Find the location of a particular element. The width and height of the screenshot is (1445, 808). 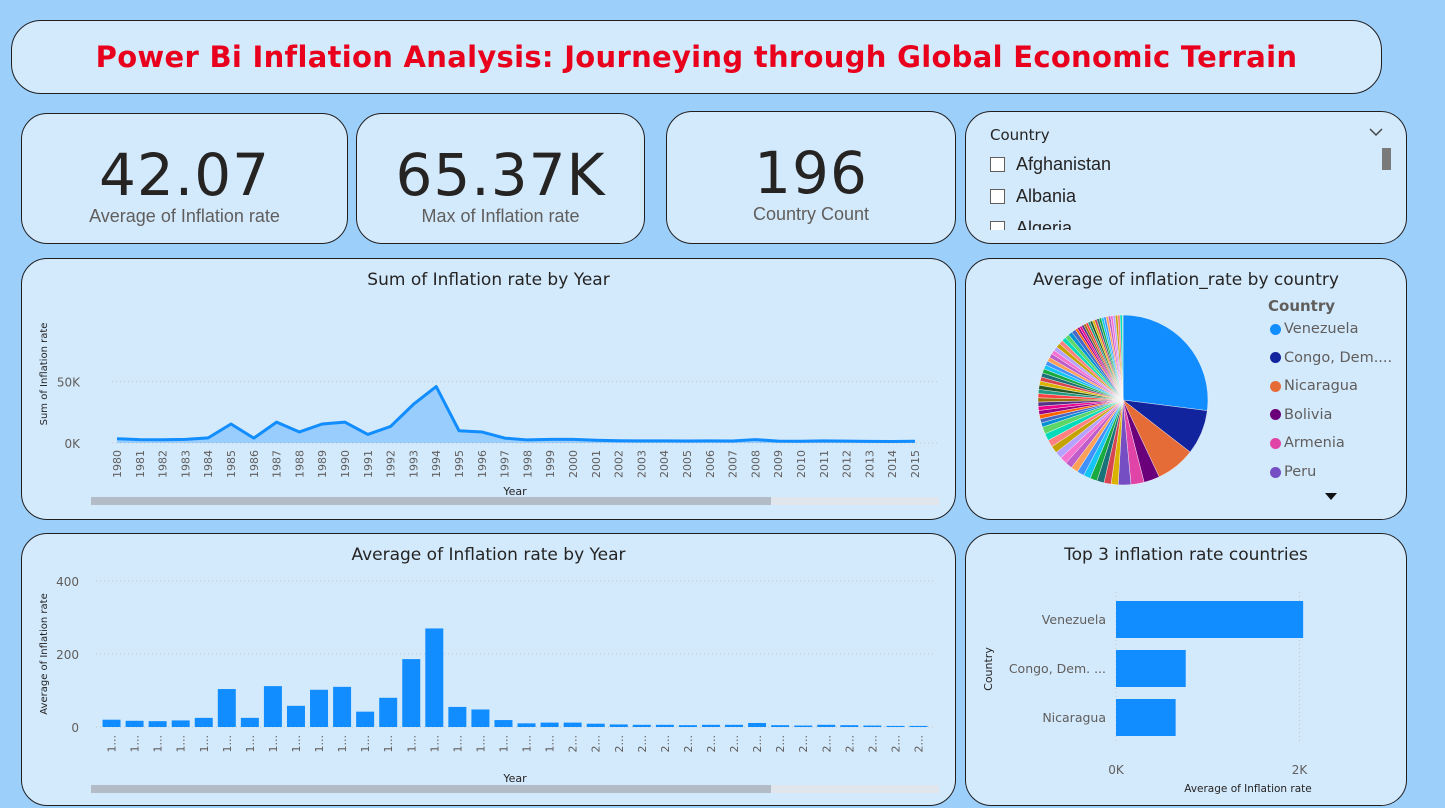

x-tick-label: 1990 is located at coordinates (345, 464).